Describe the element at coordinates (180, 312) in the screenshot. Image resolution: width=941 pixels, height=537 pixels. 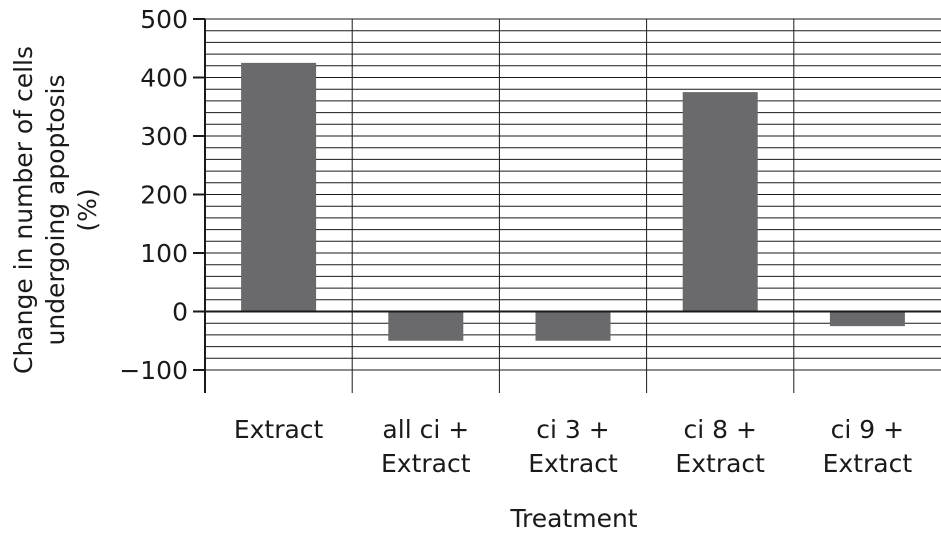
I see `y-tick-label: 0` at that location.